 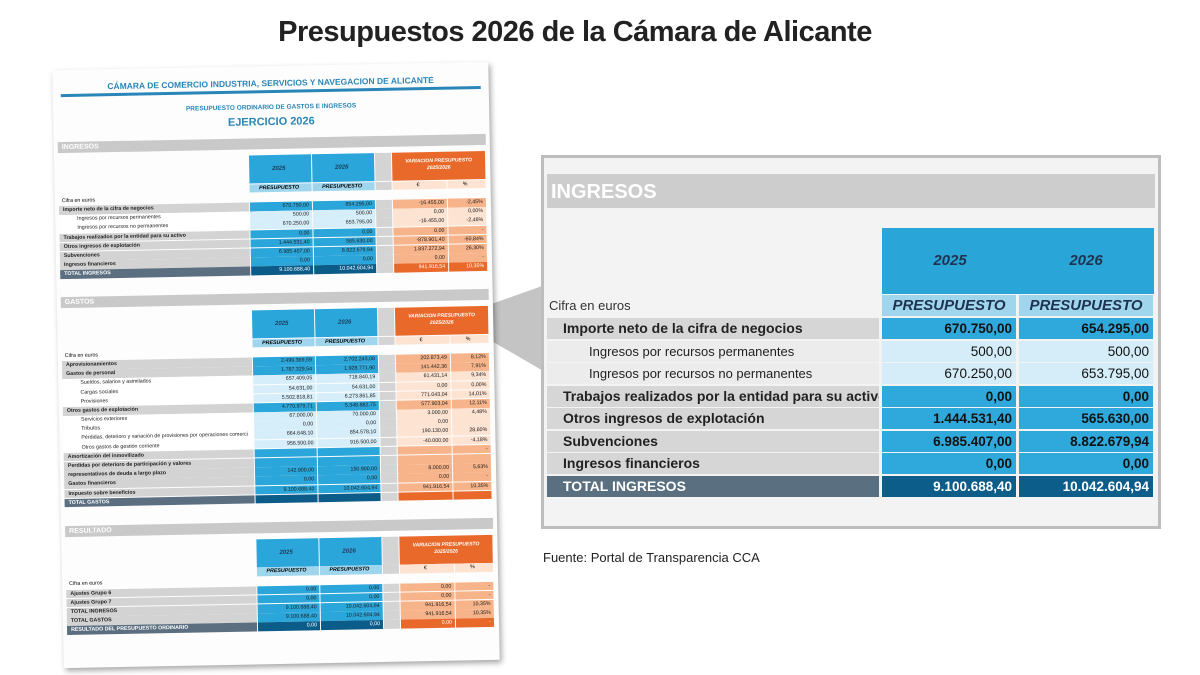 I want to click on zoom-cell-value: 9.100.688,40, so click(x=949, y=486).